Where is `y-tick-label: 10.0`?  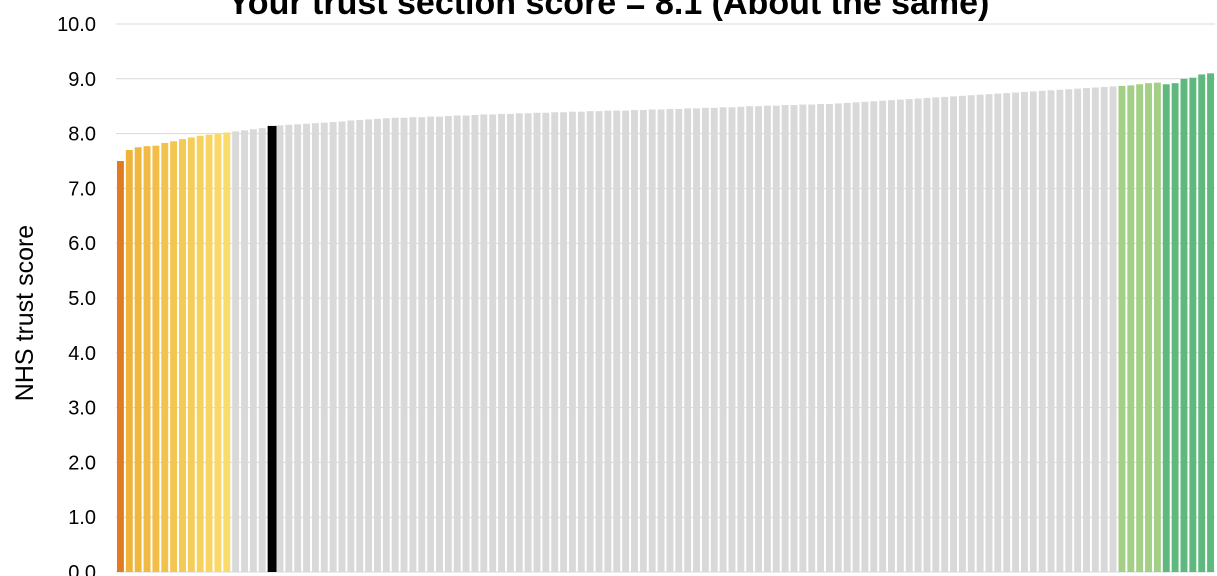
y-tick-label: 10.0 is located at coordinates (76, 25).